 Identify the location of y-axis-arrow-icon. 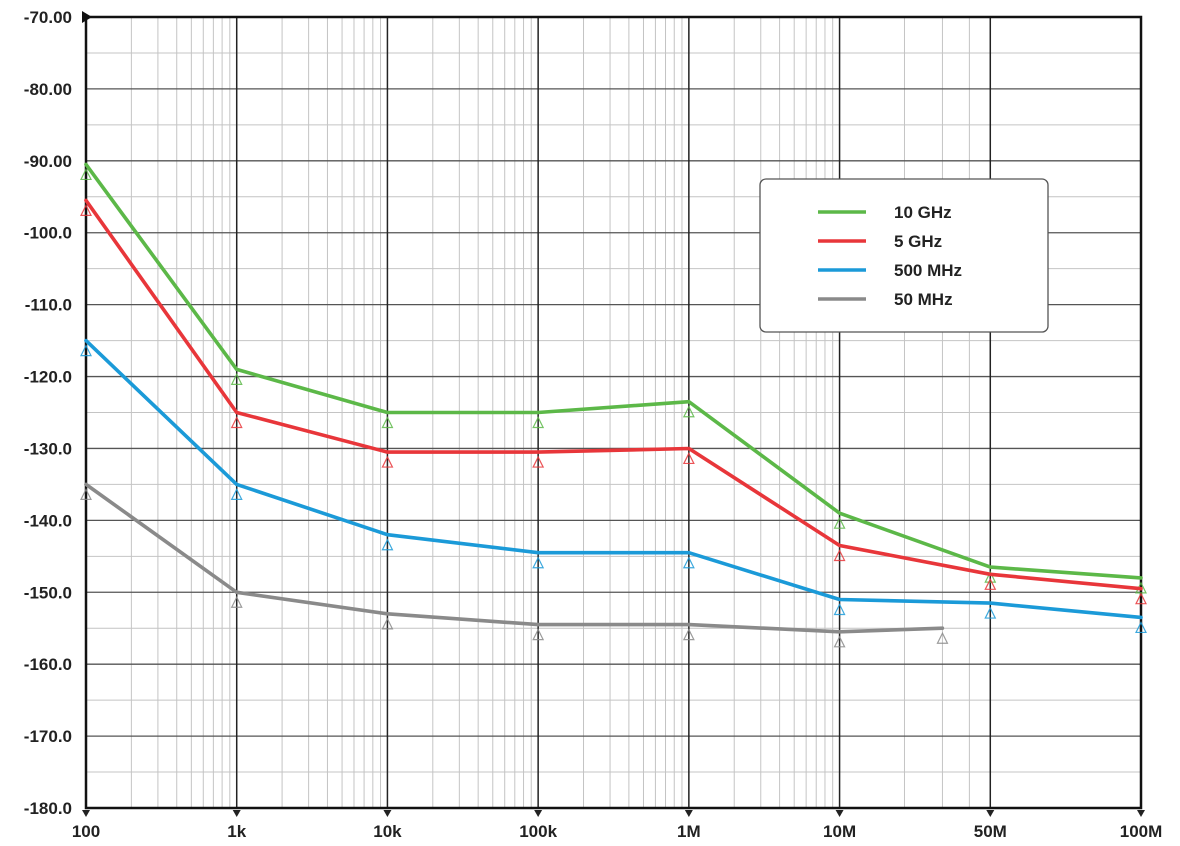
(87, 17).